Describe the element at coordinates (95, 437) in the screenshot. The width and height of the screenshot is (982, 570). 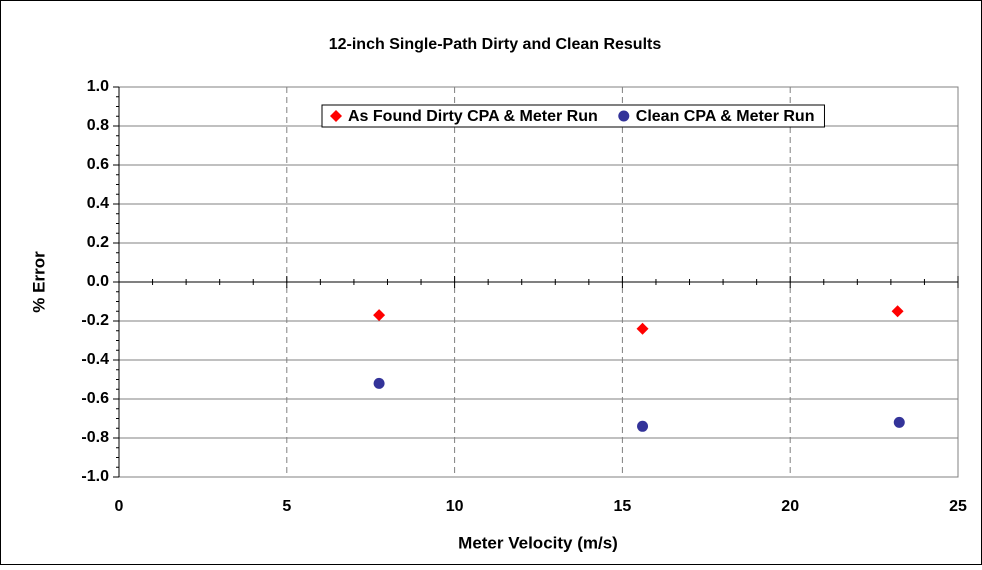
I see `y-tick-label: -0.8` at that location.